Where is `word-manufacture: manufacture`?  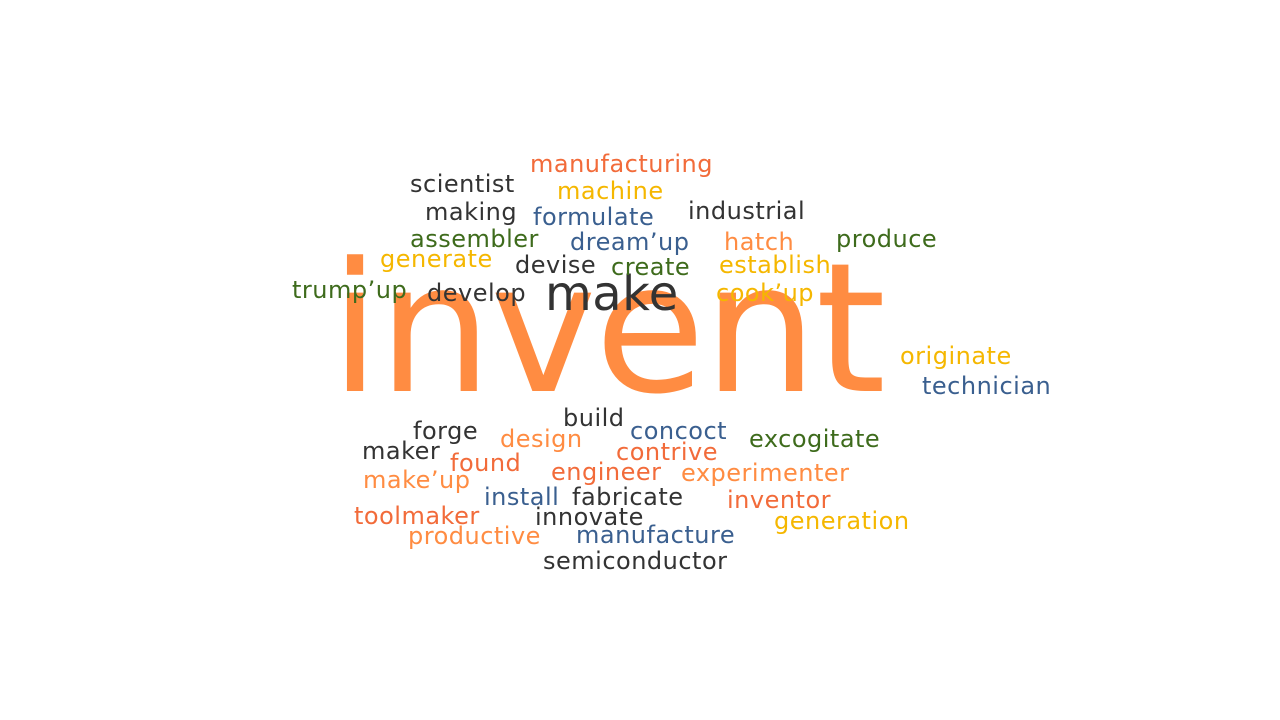
word-manufacture: manufacture is located at coordinates (656, 535).